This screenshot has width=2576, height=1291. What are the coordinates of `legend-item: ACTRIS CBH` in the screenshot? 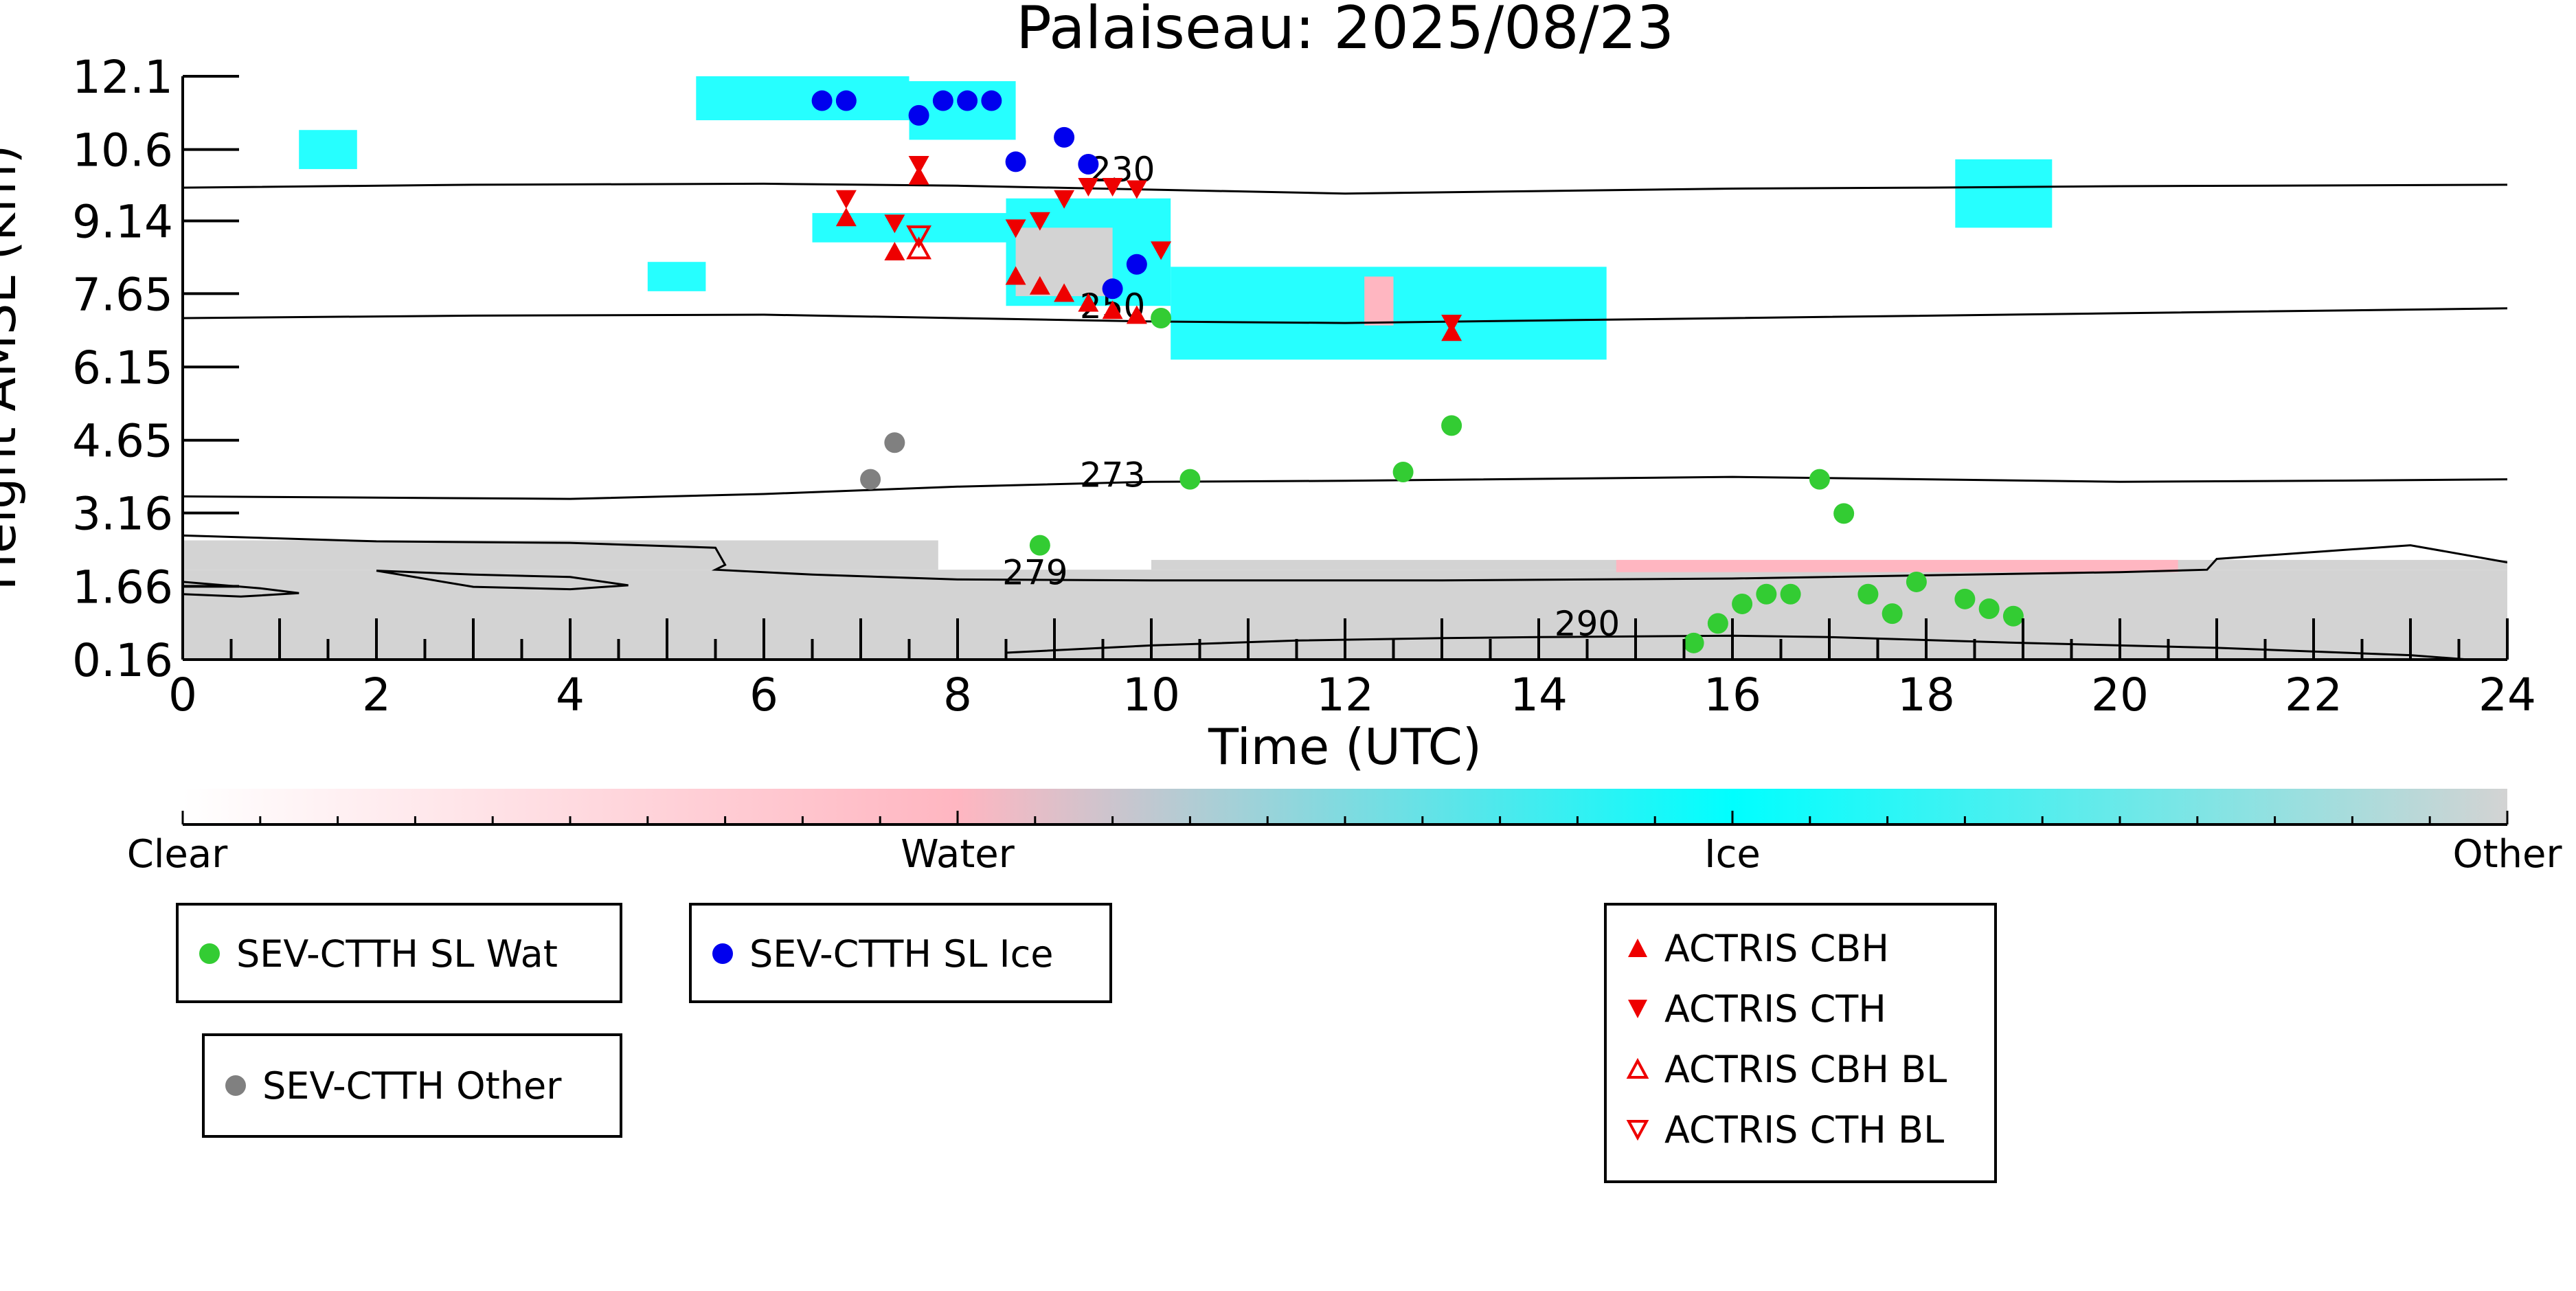 It's located at (1800, 948).